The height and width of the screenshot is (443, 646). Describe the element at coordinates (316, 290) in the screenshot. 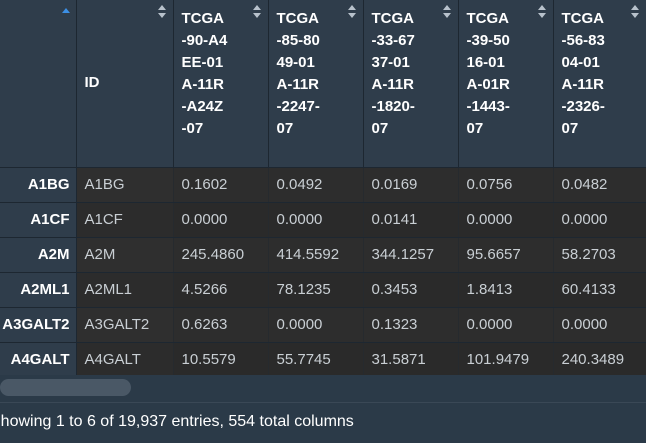

I see `value-cell: 78.1235` at that location.